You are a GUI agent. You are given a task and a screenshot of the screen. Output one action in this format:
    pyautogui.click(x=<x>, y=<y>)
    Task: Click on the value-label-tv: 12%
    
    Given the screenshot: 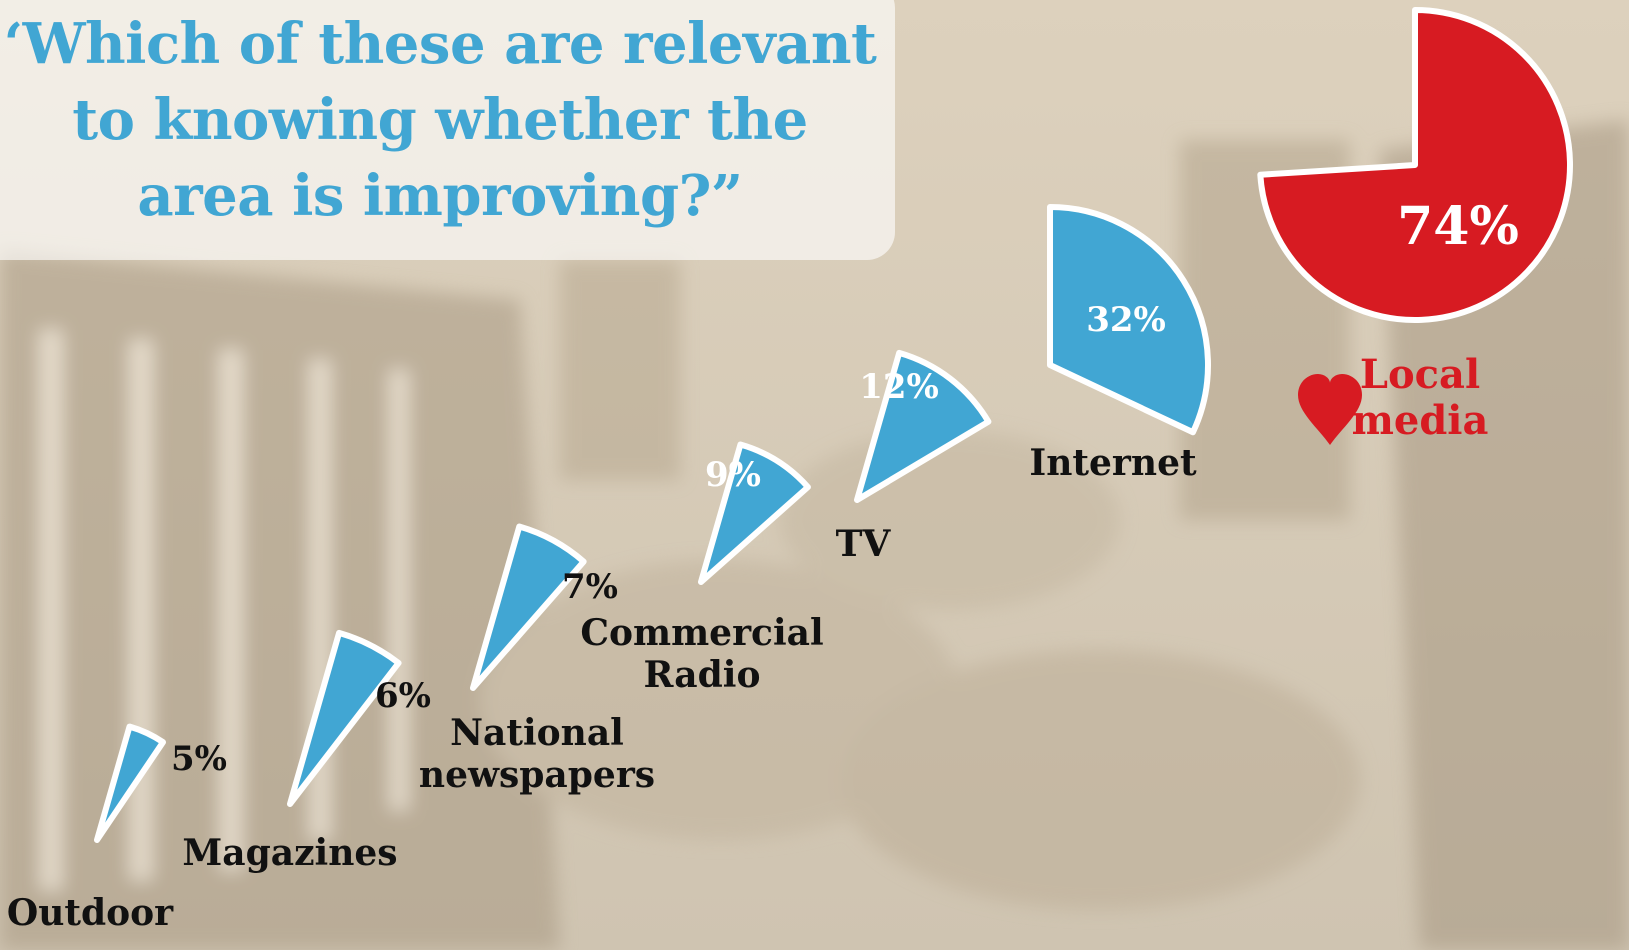 What is the action you would take?
    pyautogui.click(x=899, y=387)
    